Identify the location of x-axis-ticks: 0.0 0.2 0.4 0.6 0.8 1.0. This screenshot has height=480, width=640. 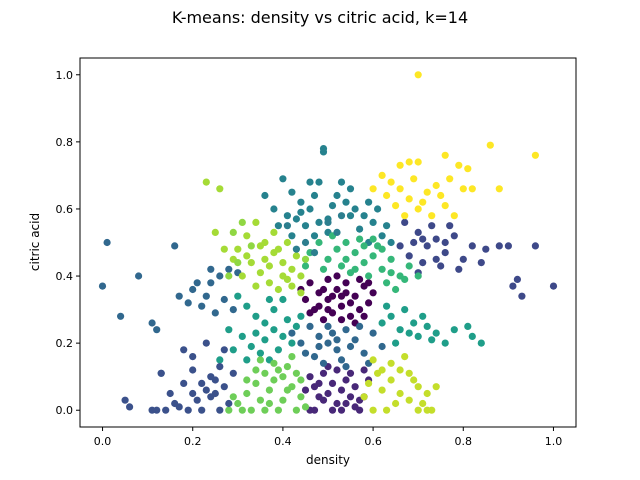
(328, 437).